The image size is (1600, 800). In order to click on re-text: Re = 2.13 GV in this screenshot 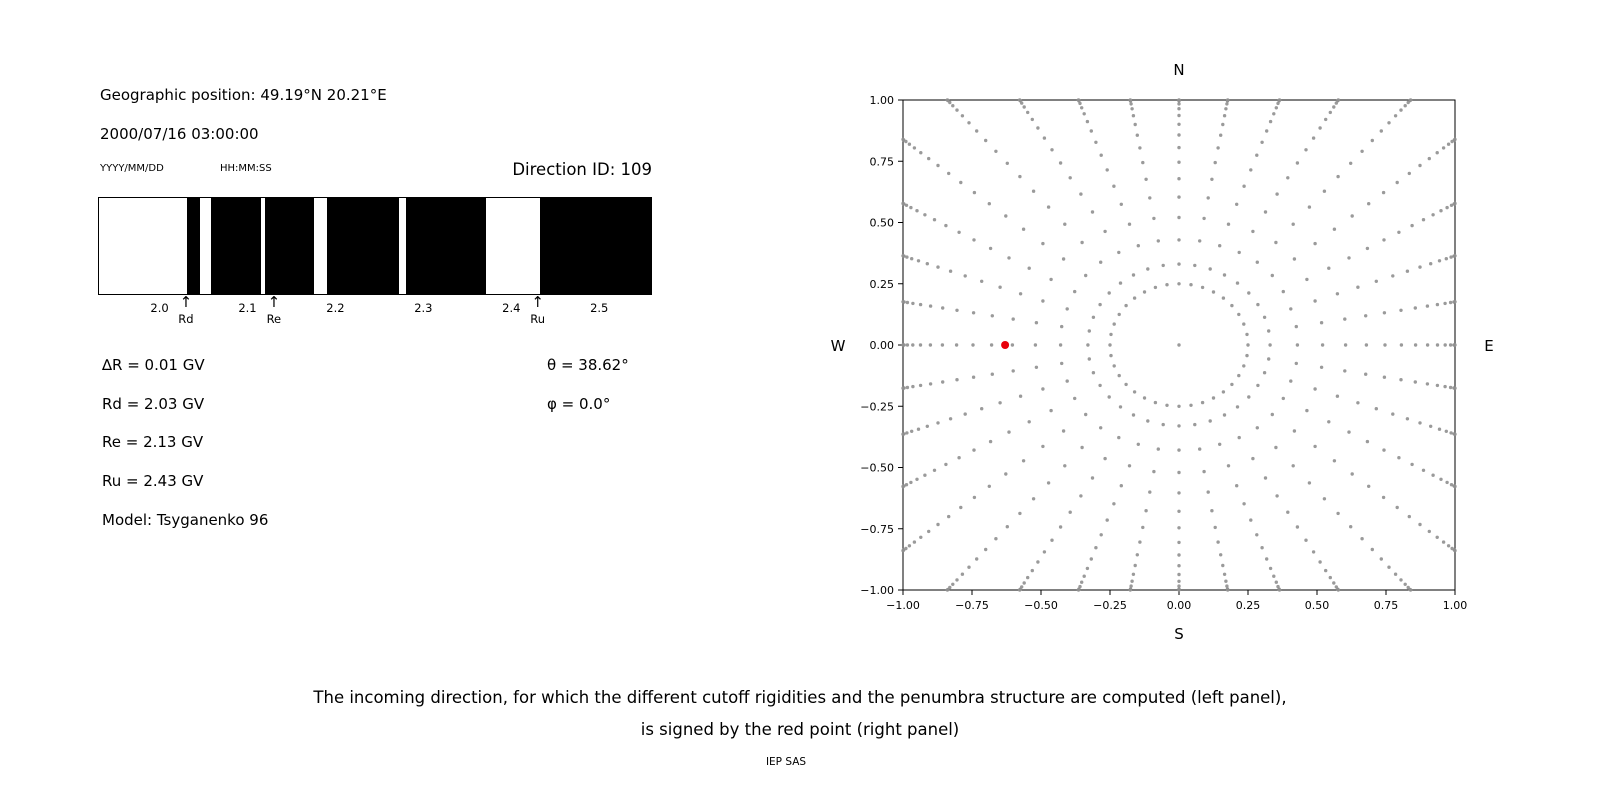, I will do `click(153, 442)`.